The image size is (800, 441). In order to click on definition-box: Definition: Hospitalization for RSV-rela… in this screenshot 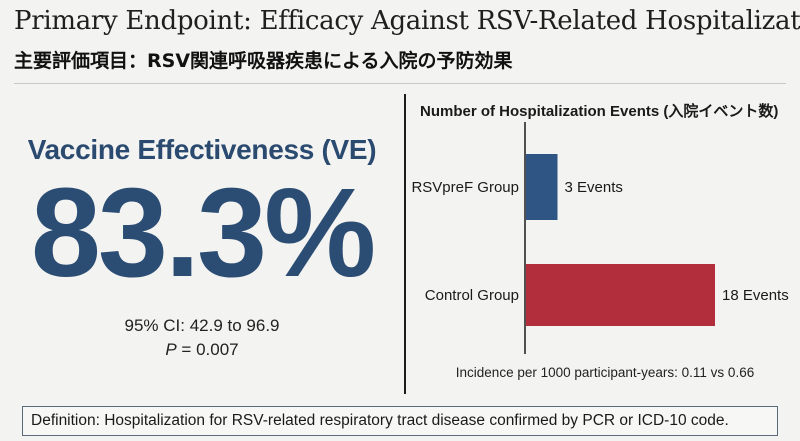, I will do `click(400, 421)`.